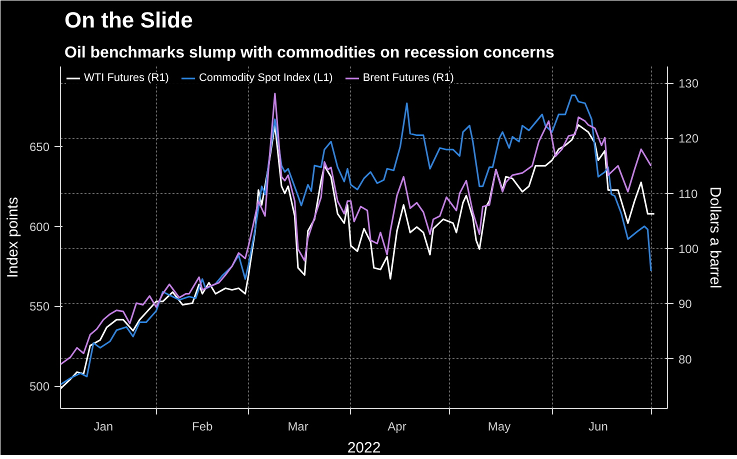  I want to click on y-tick-label: 650, so click(39, 147).